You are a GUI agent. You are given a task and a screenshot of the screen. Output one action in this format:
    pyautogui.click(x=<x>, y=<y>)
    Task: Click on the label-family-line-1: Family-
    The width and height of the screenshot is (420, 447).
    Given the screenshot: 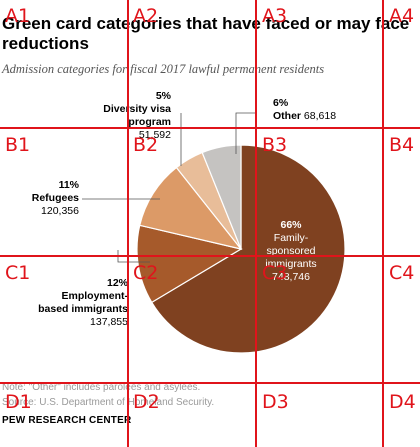 What is the action you would take?
    pyautogui.click(x=291, y=238)
    